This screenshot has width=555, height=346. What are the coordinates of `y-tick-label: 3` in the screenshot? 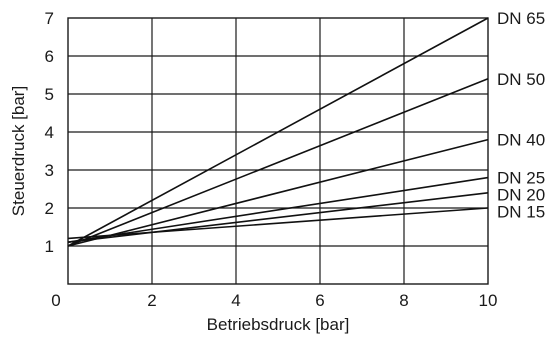 It's located at (49, 170).